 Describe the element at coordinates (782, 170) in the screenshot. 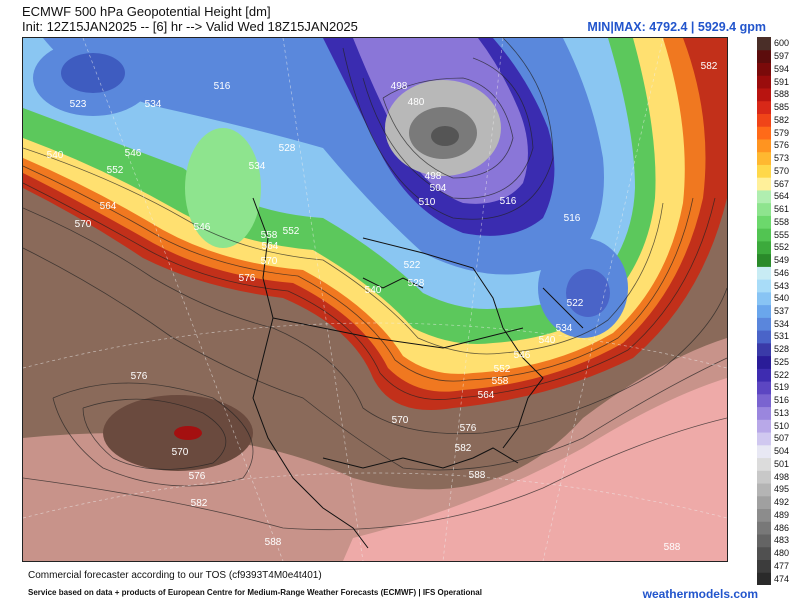

I see `colorbar-level-label: 570` at that location.